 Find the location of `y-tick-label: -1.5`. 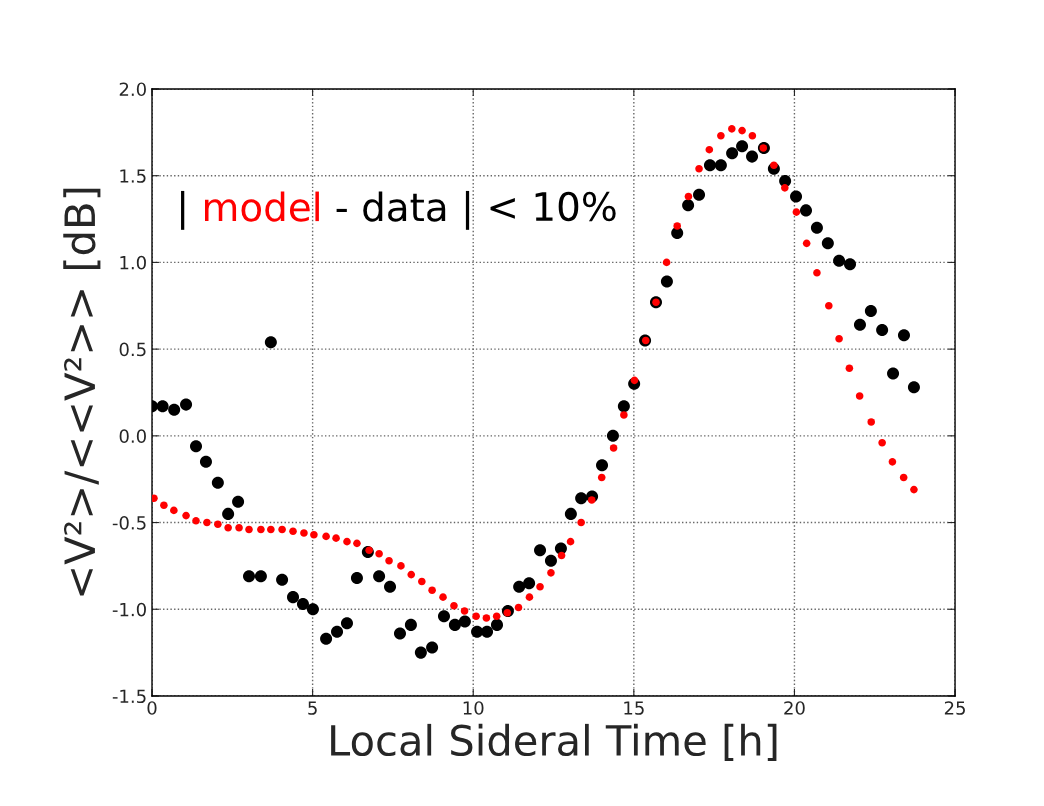

y-tick-label: -1.5 is located at coordinates (129, 696).